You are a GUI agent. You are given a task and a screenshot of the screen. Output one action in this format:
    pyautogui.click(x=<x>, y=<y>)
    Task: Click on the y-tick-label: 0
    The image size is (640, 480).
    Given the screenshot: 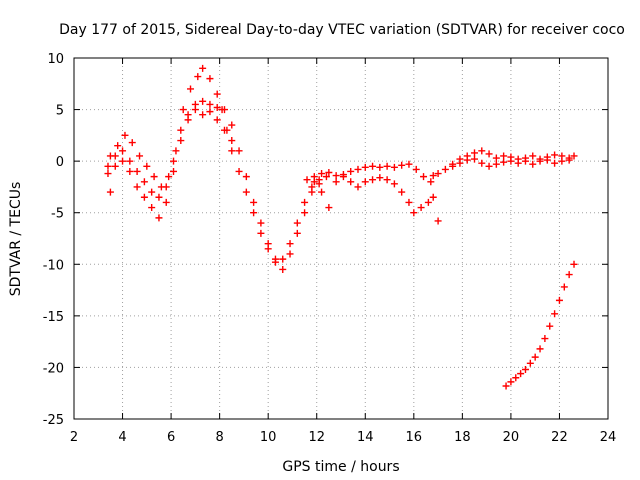 What is the action you would take?
    pyautogui.click(x=60, y=162)
    